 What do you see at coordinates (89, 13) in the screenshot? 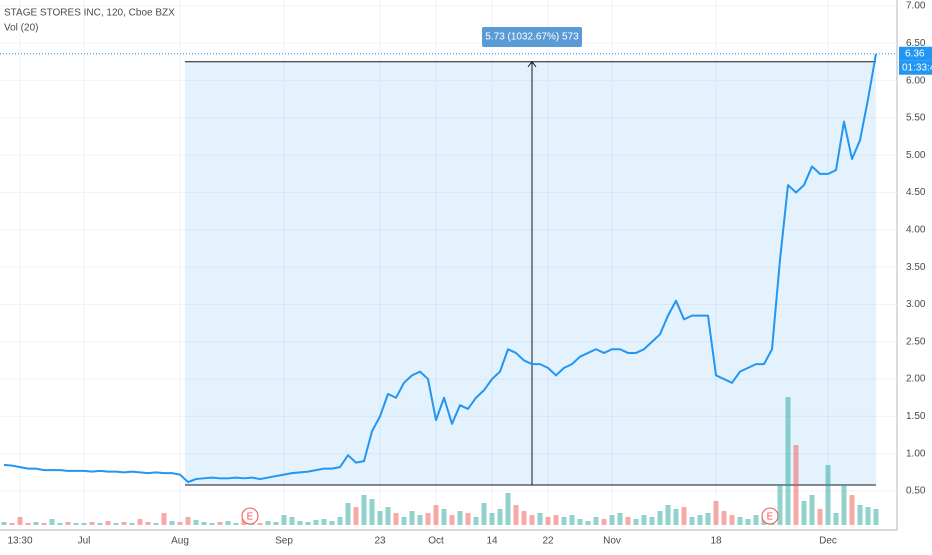
I see `chart-title: STAGE STORES INC, 120, Cboe BZX` at bounding box center [89, 13].